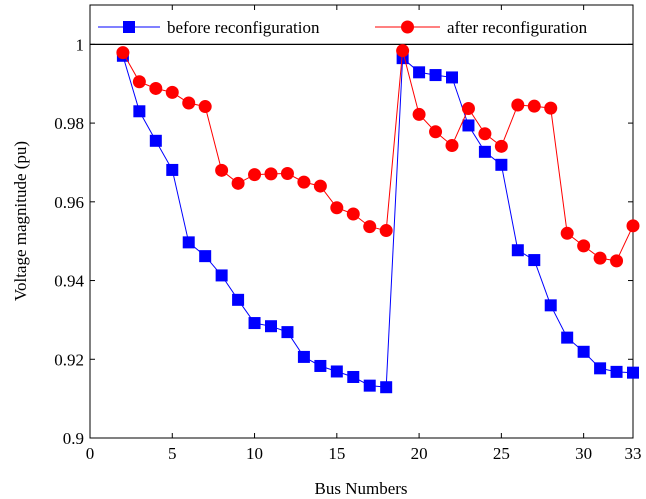 The image size is (646, 499). I want to click on y-tick-label: 0.94, so click(69, 281).